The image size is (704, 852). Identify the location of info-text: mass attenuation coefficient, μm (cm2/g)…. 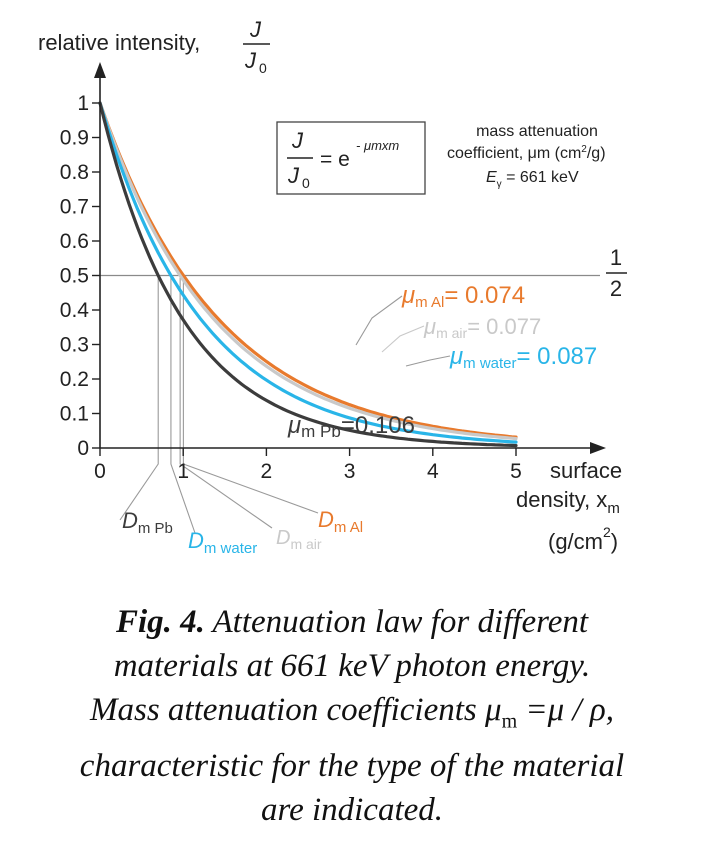
(526, 156).